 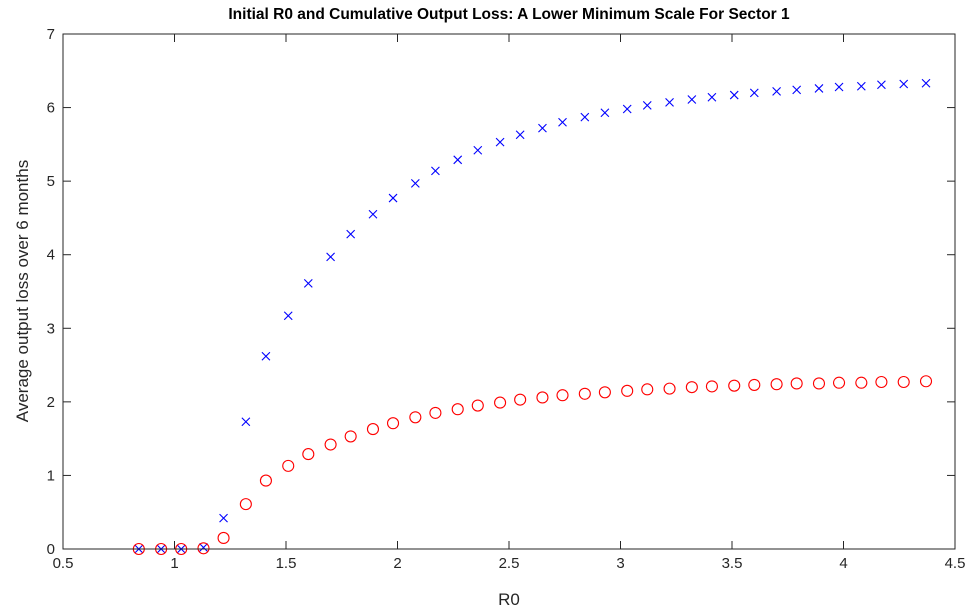 What do you see at coordinates (397, 563) in the screenshot?
I see `x-tick-label: 2` at bounding box center [397, 563].